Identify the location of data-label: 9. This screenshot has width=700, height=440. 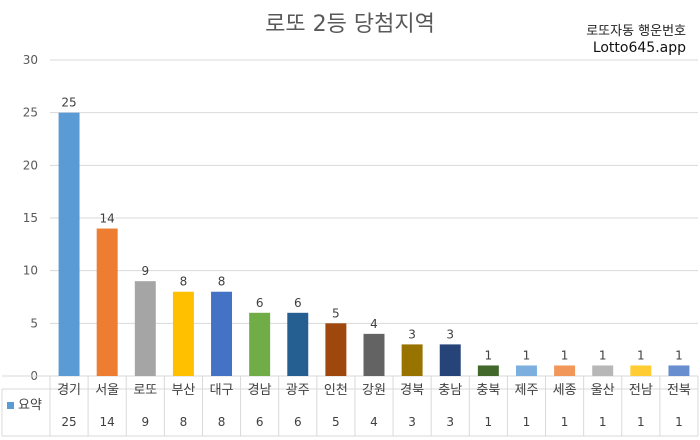
(145, 271).